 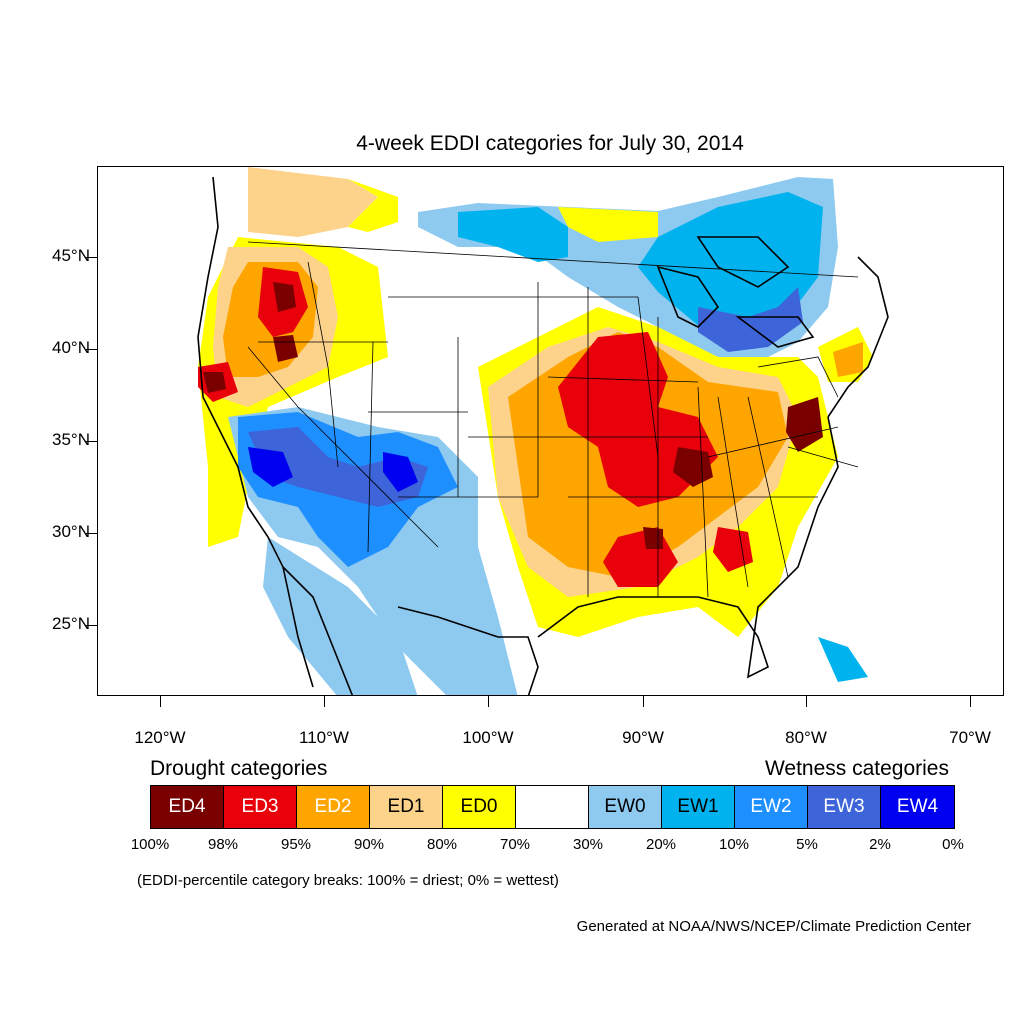 I want to click on legend-swatch-ew2: EW2, so click(x=771, y=807).